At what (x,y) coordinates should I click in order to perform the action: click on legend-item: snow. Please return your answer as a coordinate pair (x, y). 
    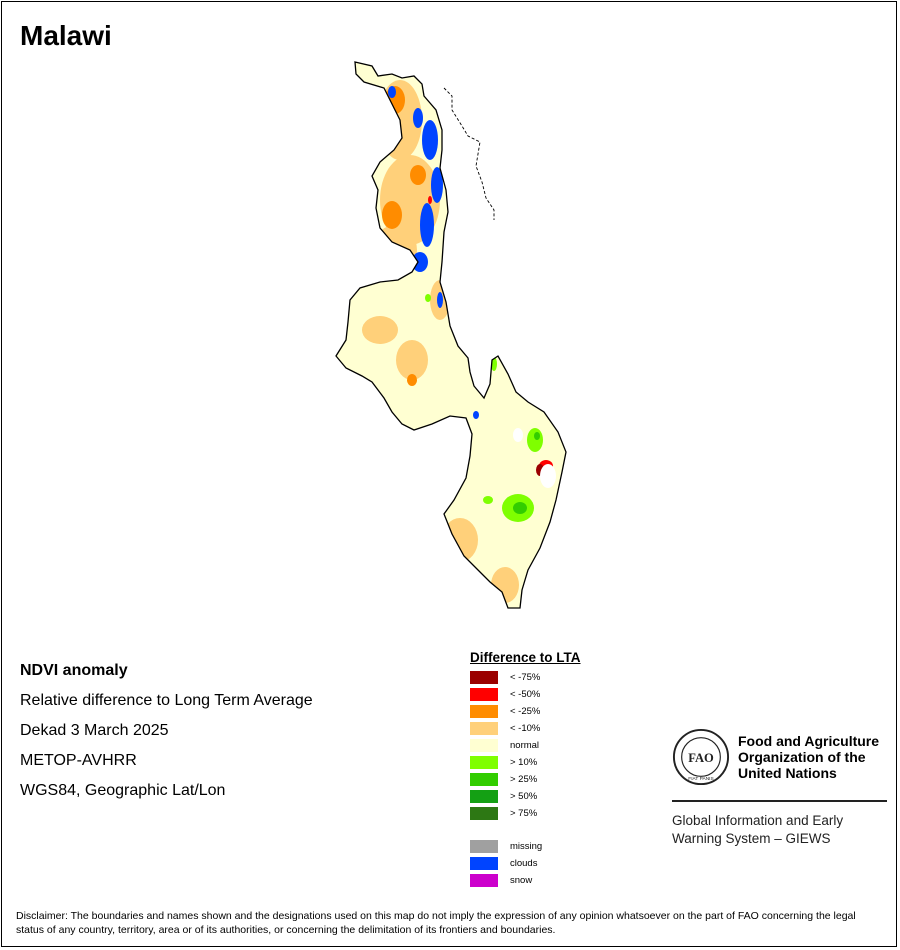
    Looking at the image, I should click on (560, 880).